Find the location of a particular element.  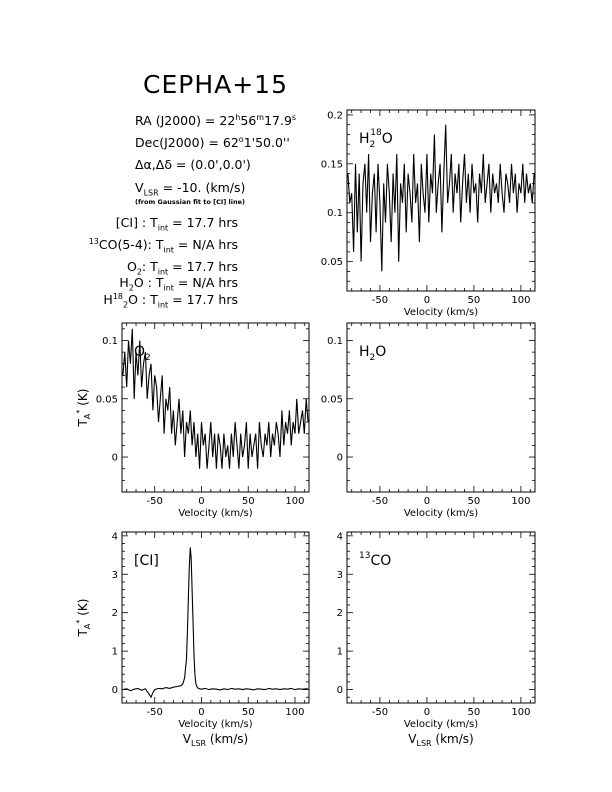

ra-line: RA (J2000) = 22h56m17.9s is located at coordinates (216, 120).